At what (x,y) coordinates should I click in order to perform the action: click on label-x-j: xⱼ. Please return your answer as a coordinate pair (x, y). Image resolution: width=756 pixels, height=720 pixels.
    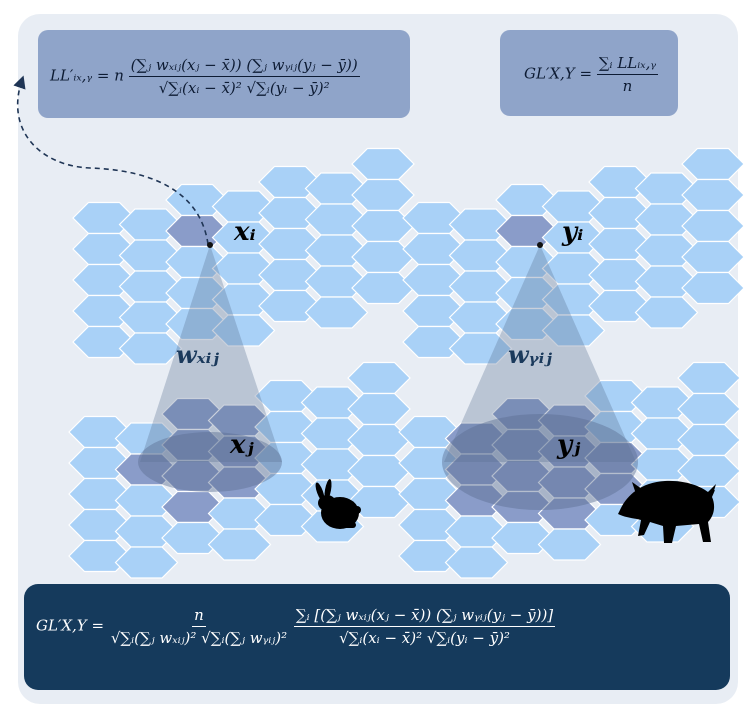
    Looking at the image, I should click on (242, 445).